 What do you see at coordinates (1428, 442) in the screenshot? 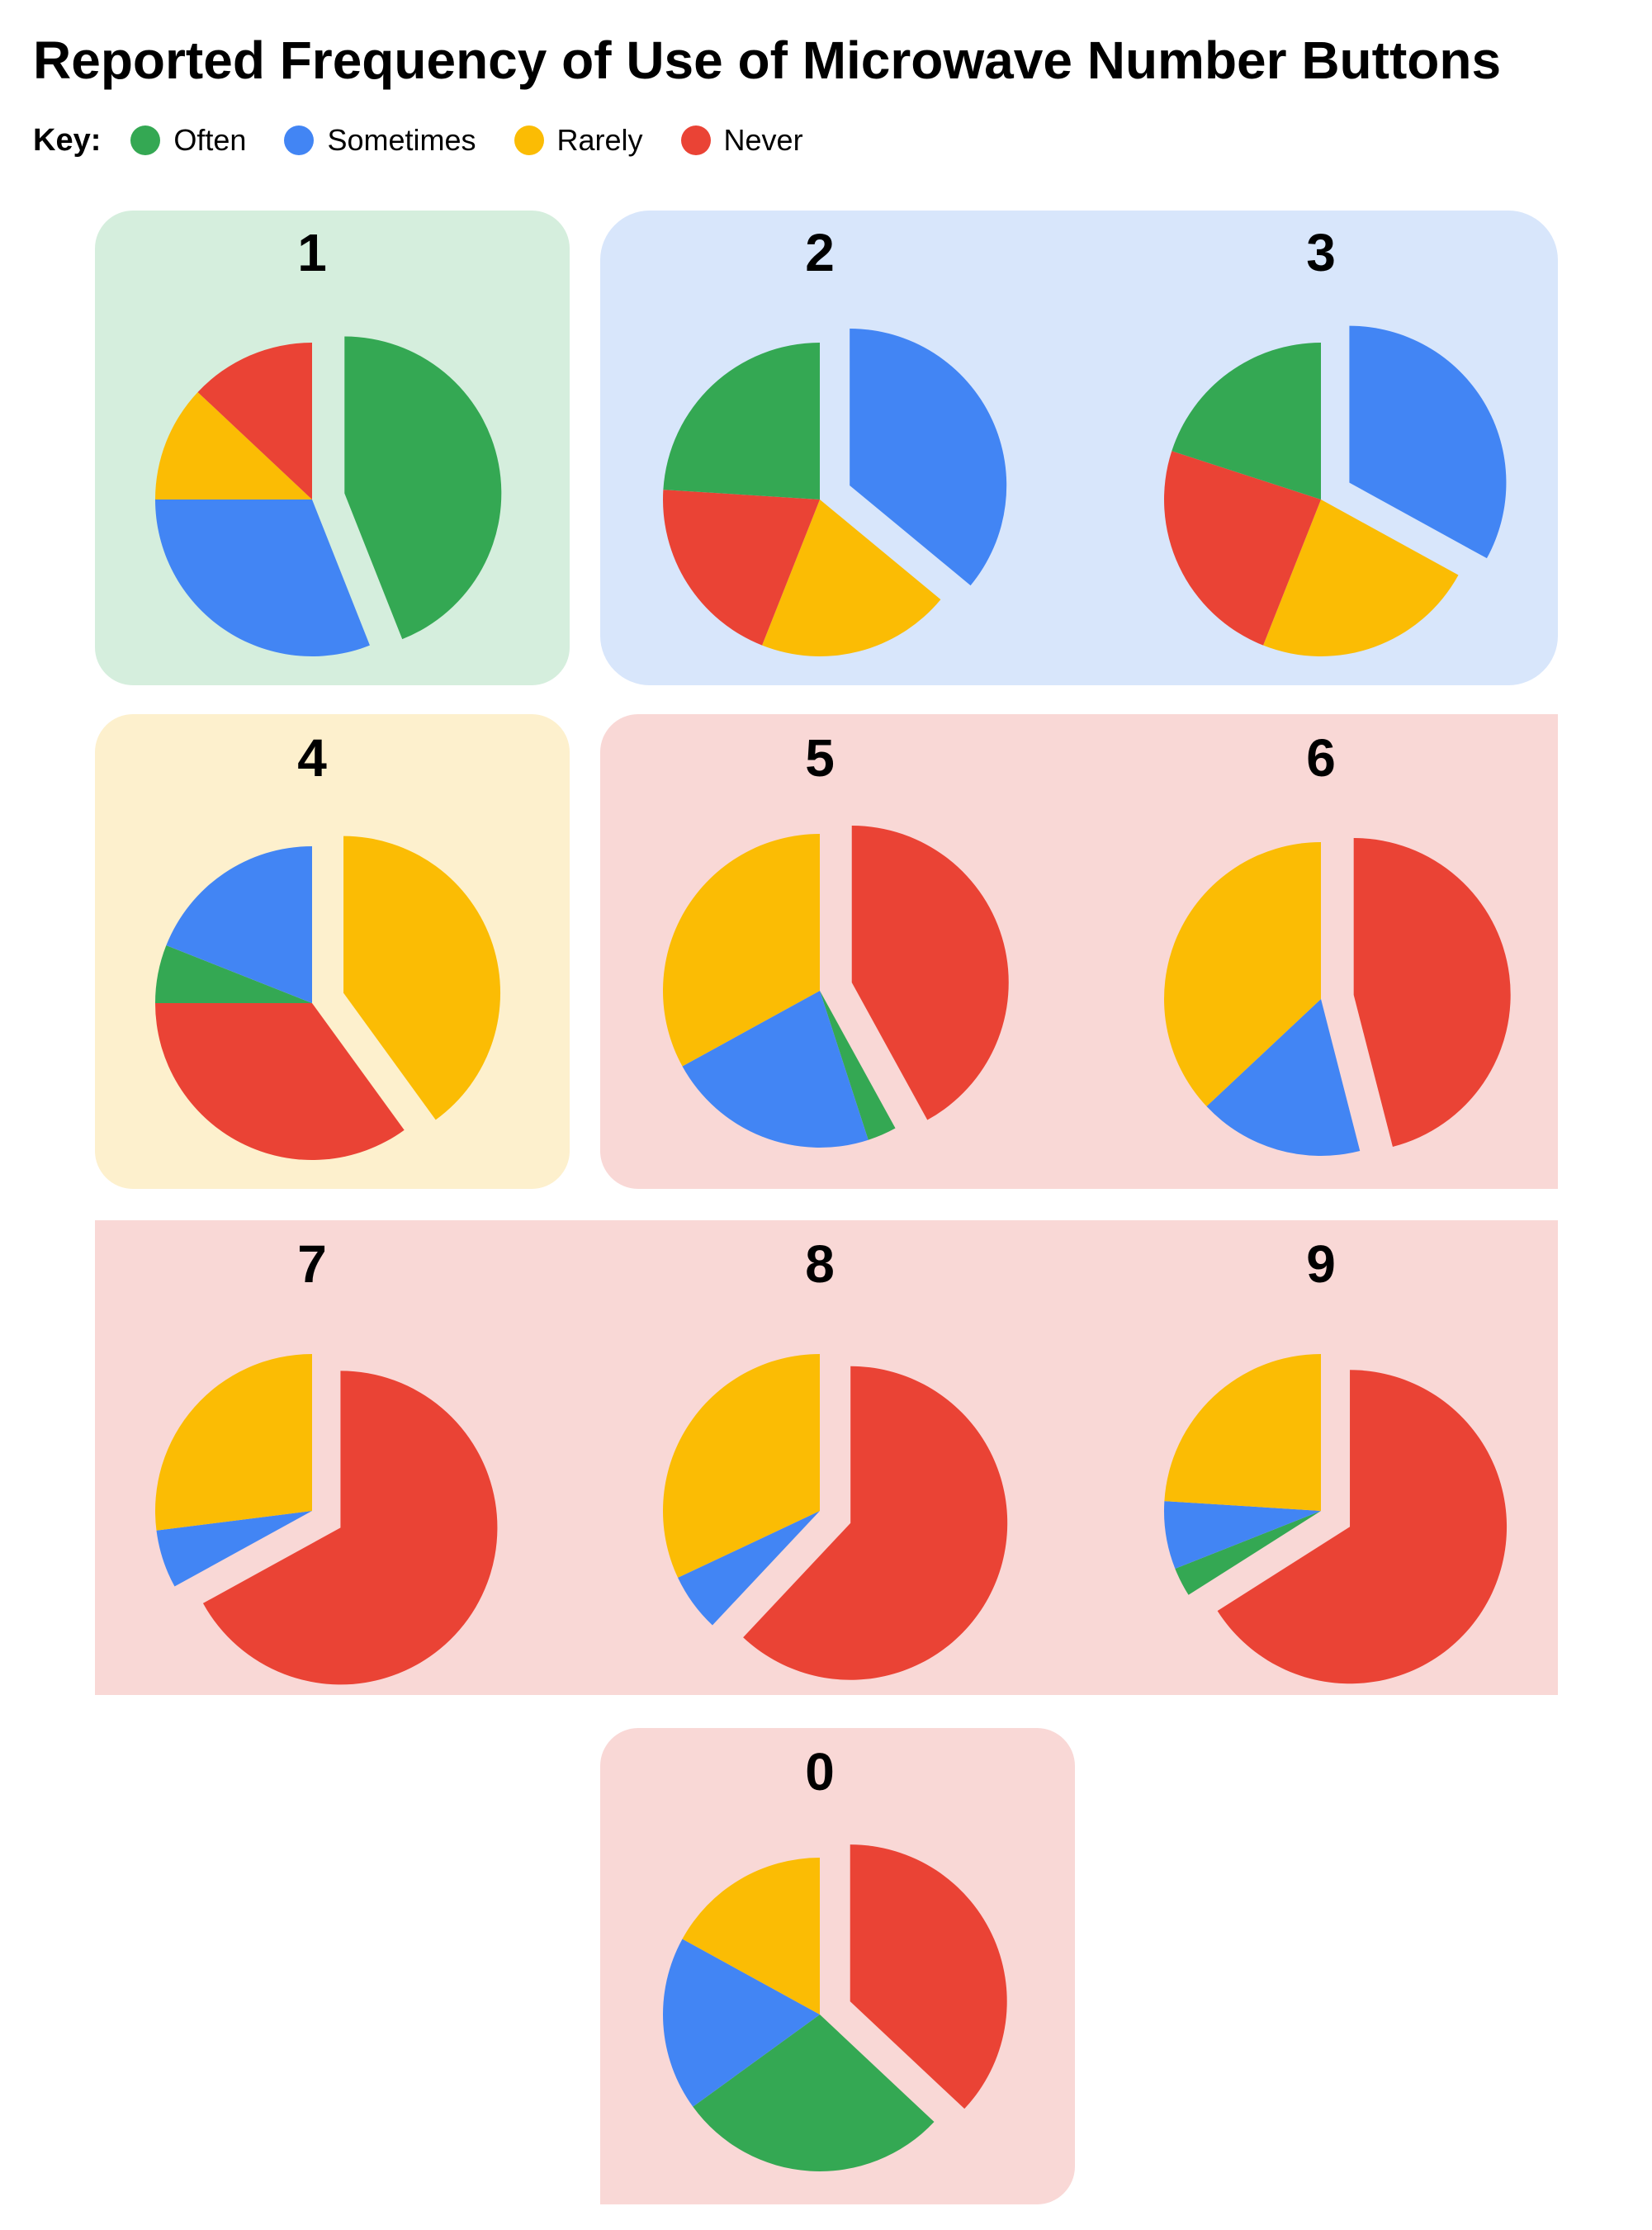
I see `pie-3-slice-sometimes` at bounding box center [1428, 442].